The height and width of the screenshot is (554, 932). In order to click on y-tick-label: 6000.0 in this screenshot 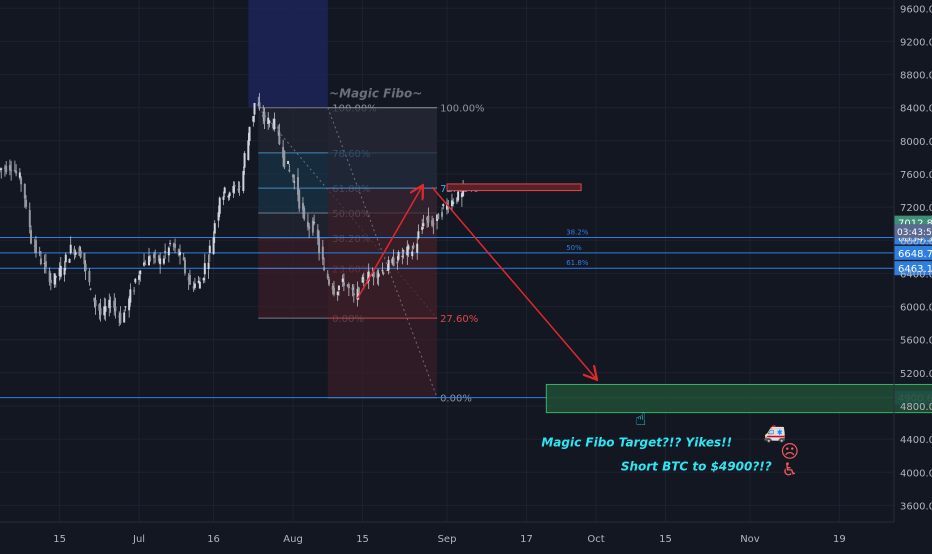, I will do `click(916, 308)`.